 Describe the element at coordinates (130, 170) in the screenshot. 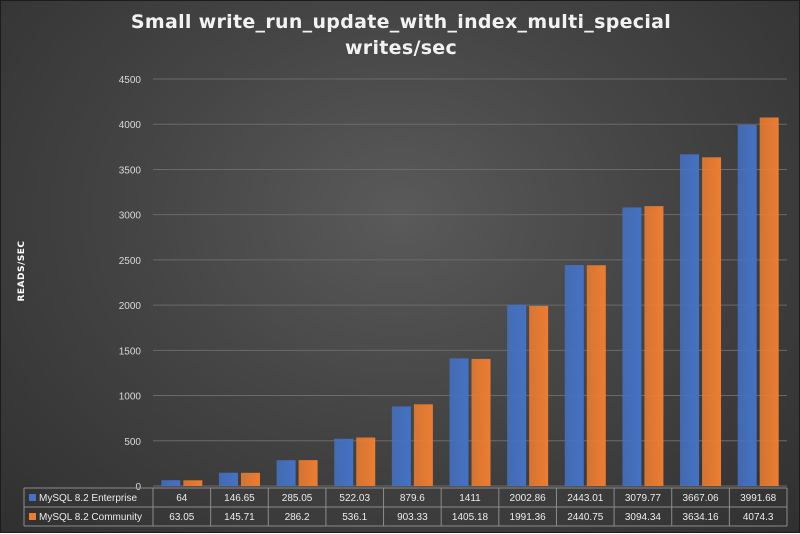

I see `y-tick-label: 3500` at that location.